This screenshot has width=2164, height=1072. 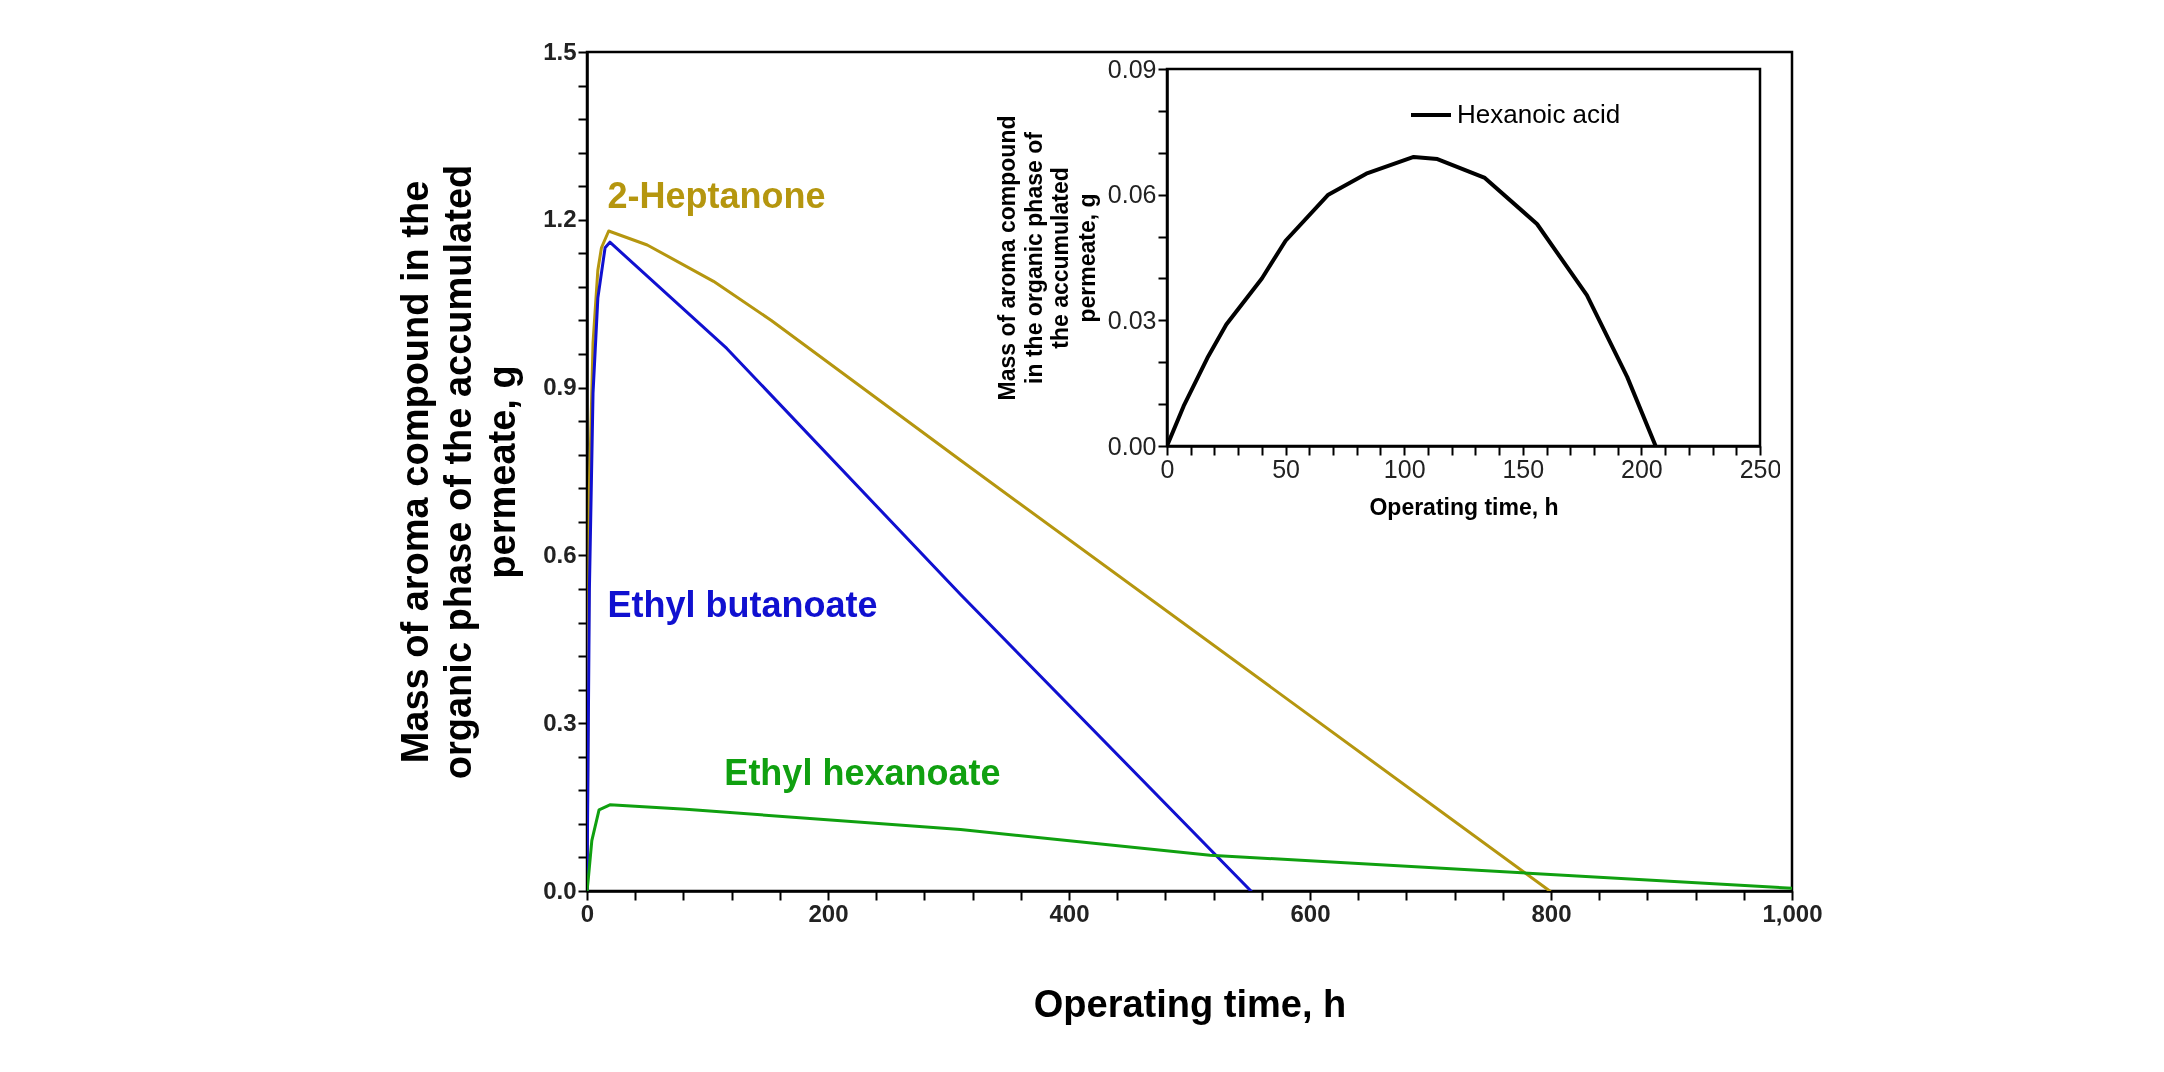 What do you see at coordinates (1539, 114) in the screenshot?
I see `legend-label: Hexanoic acid` at bounding box center [1539, 114].